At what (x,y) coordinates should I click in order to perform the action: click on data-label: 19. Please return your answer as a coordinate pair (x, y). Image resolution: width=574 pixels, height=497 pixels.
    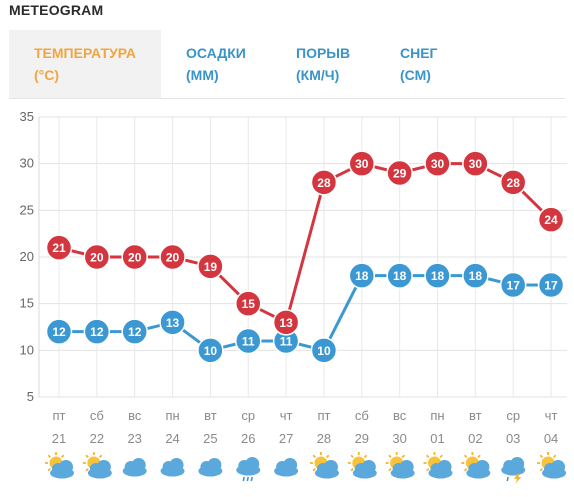
    Looking at the image, I should click on (211, 267).